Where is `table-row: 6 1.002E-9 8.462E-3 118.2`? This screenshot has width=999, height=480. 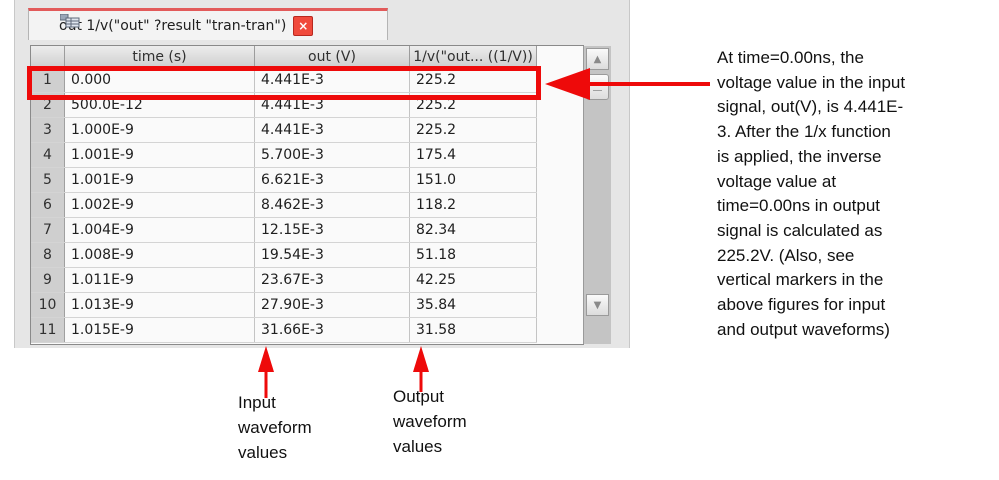 table-row: 6 1.002E-9 8.462E-3 118.2 is located at coordinates (284, 205).